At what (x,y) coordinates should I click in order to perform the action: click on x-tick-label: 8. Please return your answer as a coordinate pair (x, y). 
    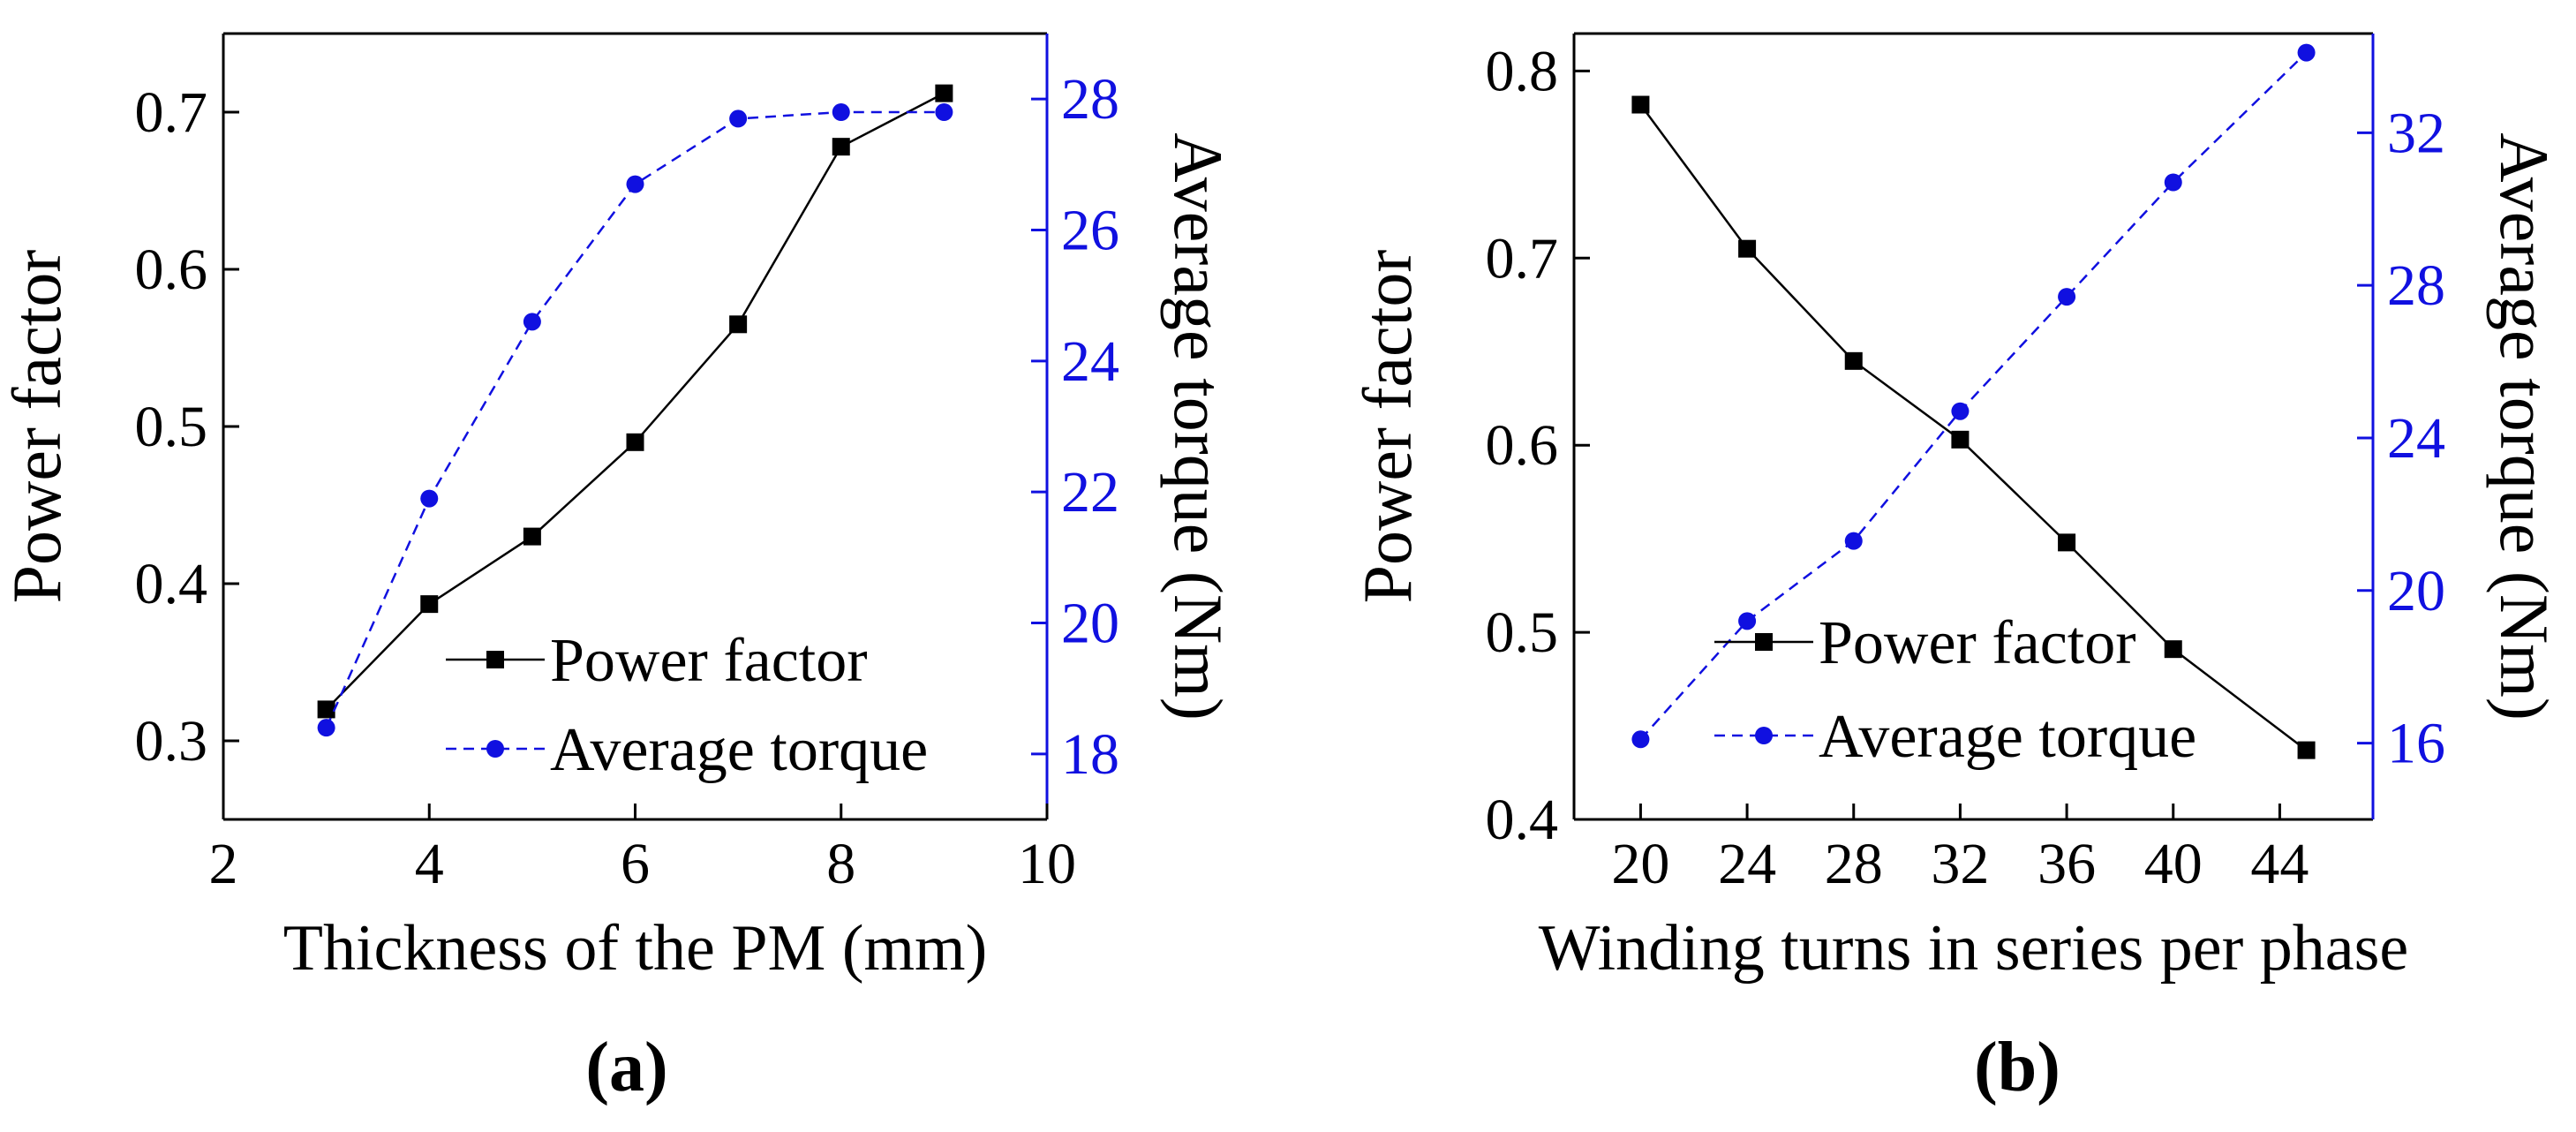
    Looking at the image, I should click on (841, 864).